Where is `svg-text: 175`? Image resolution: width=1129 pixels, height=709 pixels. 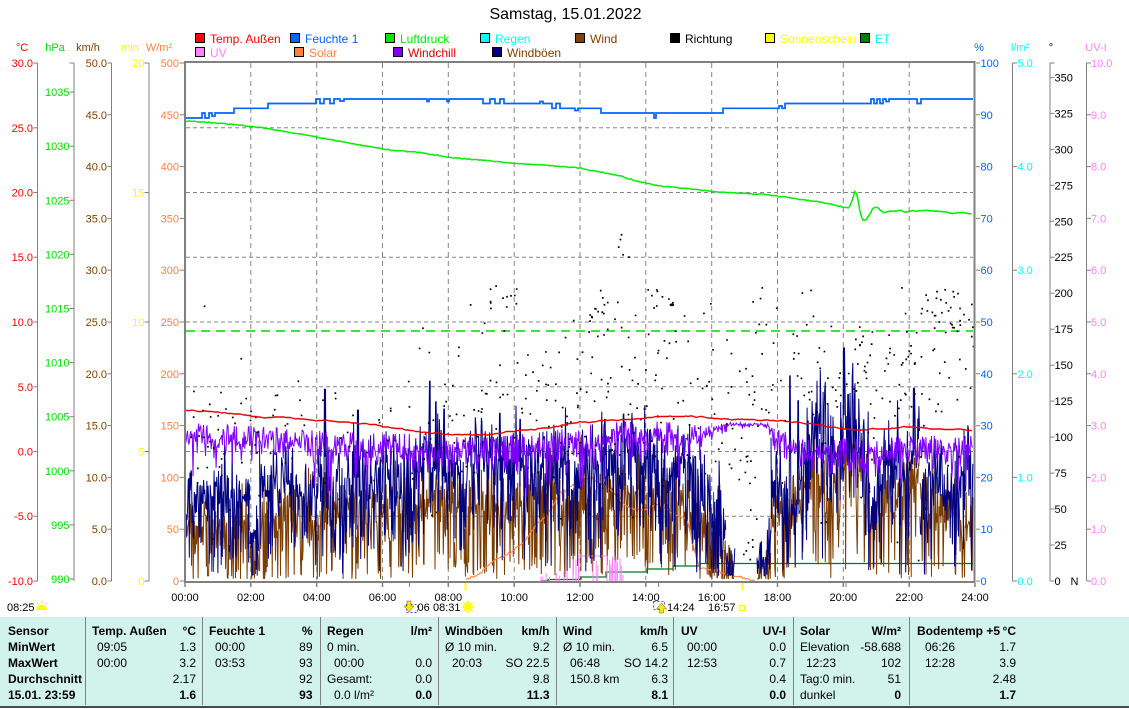
svg-text: 175 is located at coordinates (1064, 330).